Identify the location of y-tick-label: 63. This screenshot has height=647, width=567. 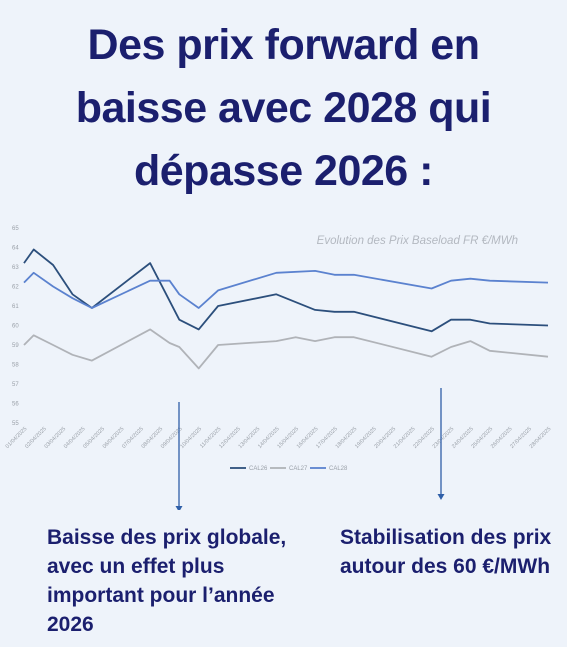
(15, 268).